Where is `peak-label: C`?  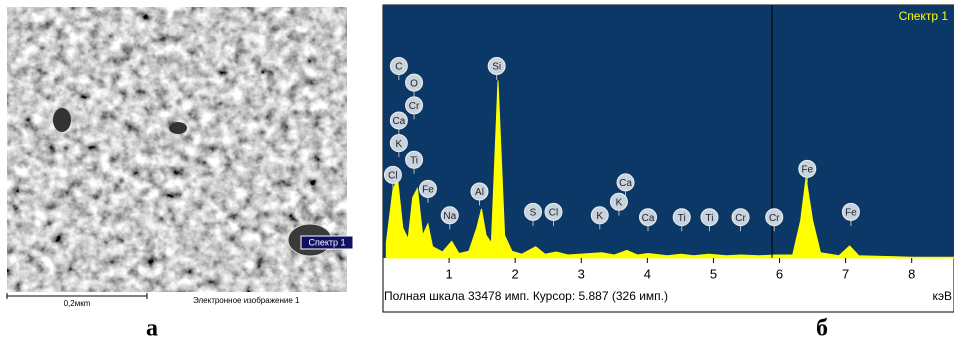 peak-label: C is located at coordinates (398, 67).